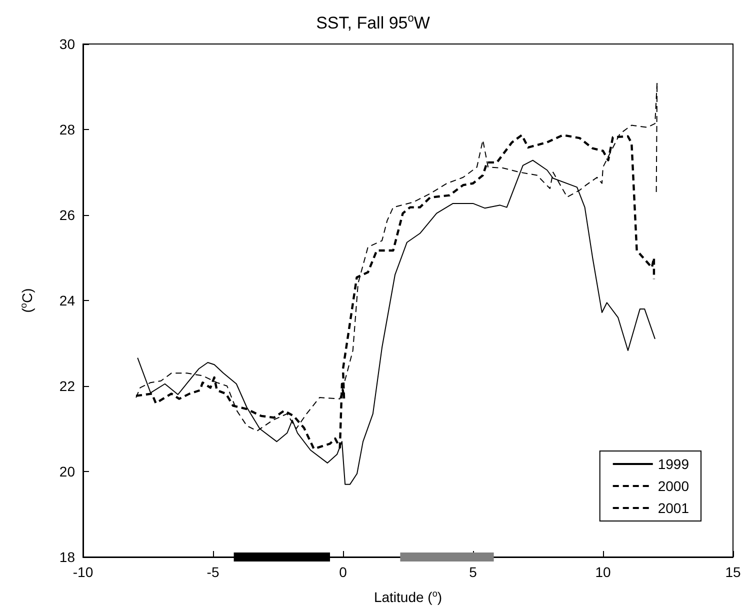 The image size is (746, 616). Describe the element at coordinates (473, 572) in the screenshot. I see `x-tick-label: 5` at that location.